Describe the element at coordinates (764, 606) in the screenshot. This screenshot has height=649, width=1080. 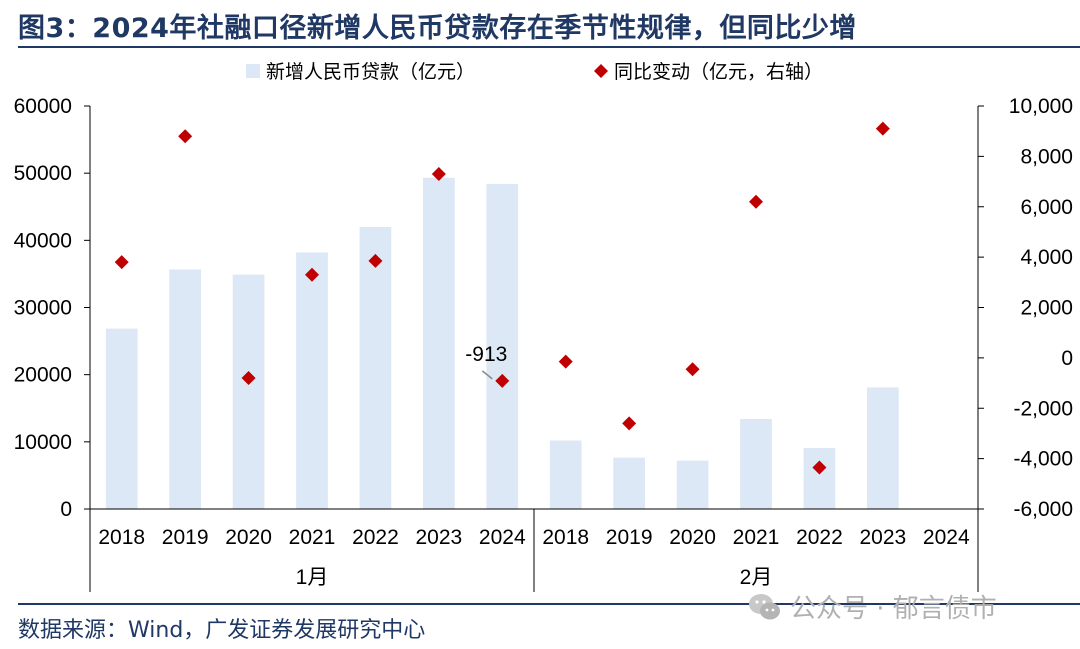
I see `wechat-icon` at that location.